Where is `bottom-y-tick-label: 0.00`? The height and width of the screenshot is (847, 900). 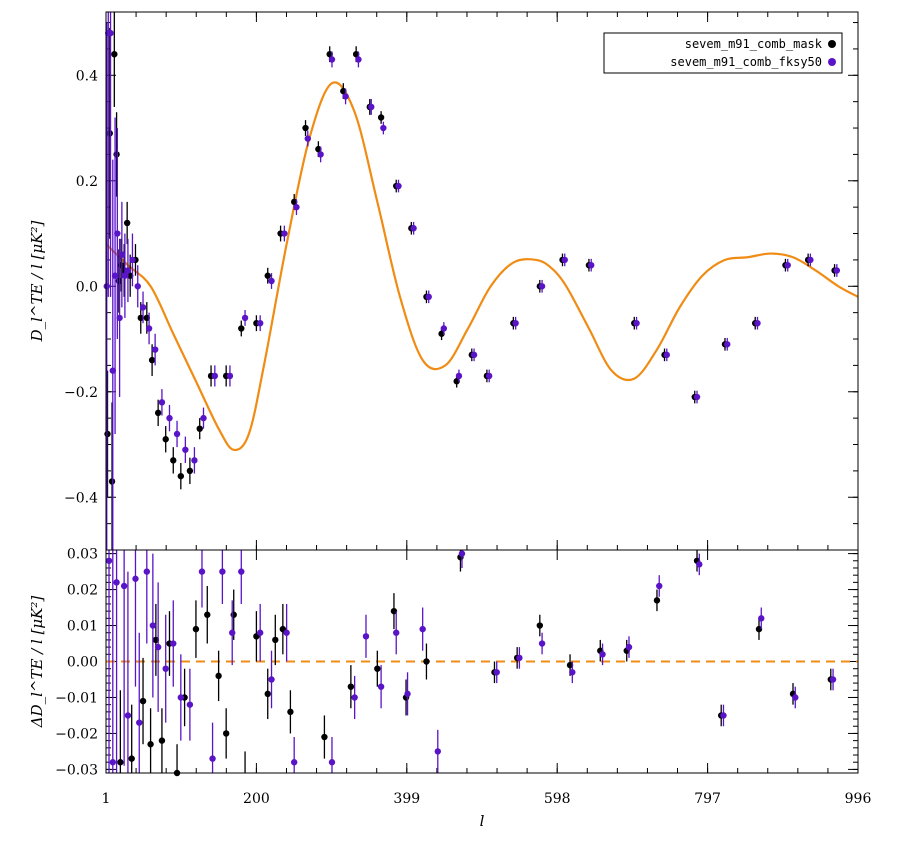
bottom-y-tick-label: 0.00 is located at coordinates (82, 663).